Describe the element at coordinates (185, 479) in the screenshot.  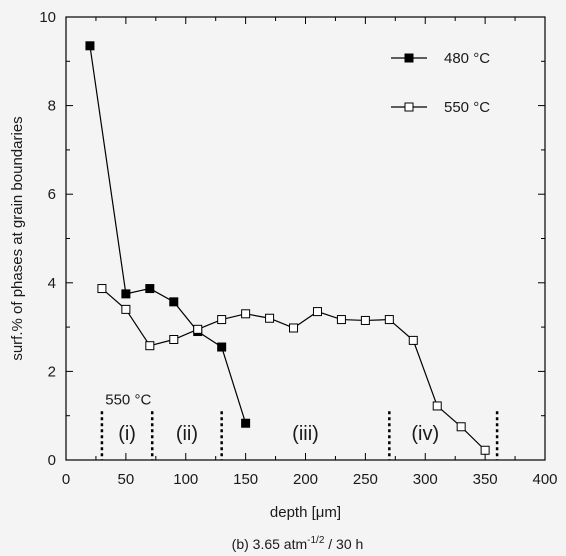
I see `x-tick-label: 100` at that location.